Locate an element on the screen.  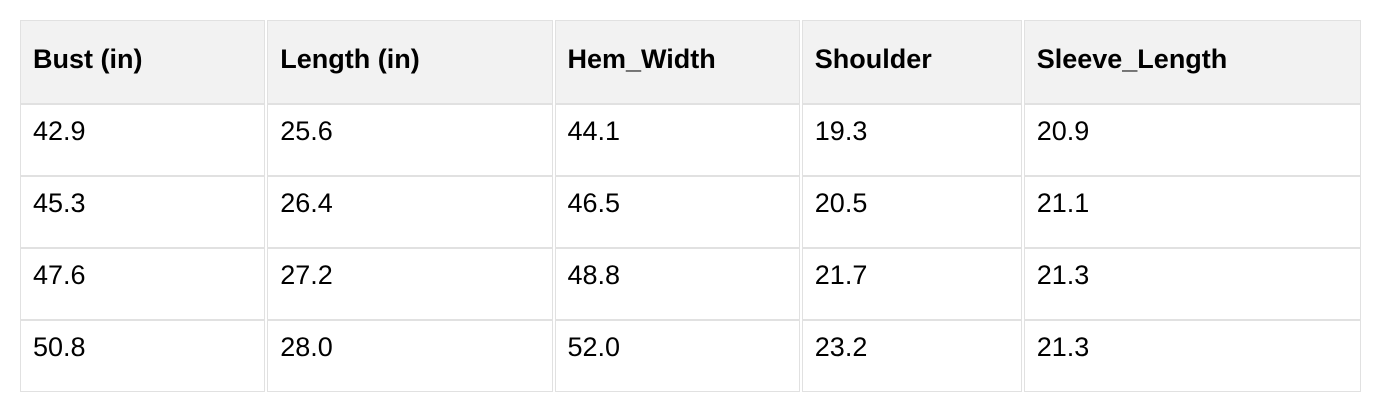
table-cell: 25.6 is located at coordinates (410, 140).